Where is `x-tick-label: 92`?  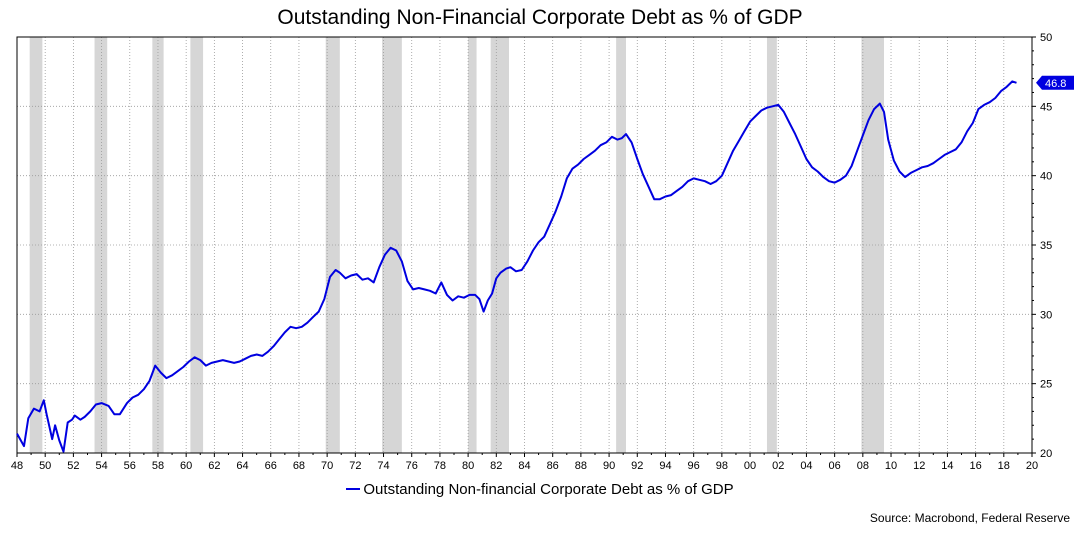
x-tick-label: 92 is located at coordinates (637, 466).